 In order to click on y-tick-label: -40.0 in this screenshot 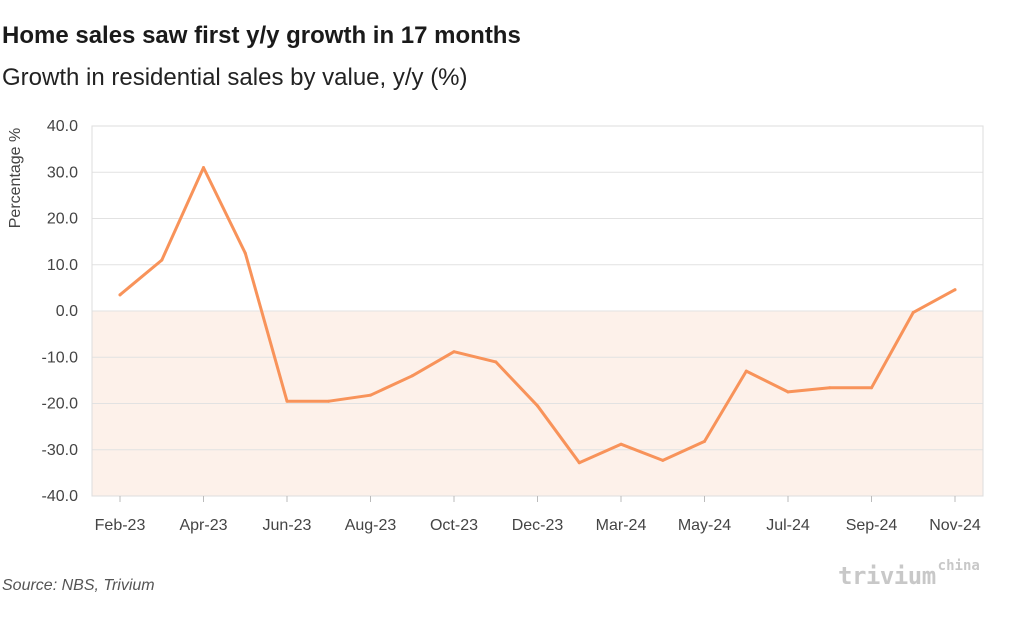, I will do `click(60, 496)`.